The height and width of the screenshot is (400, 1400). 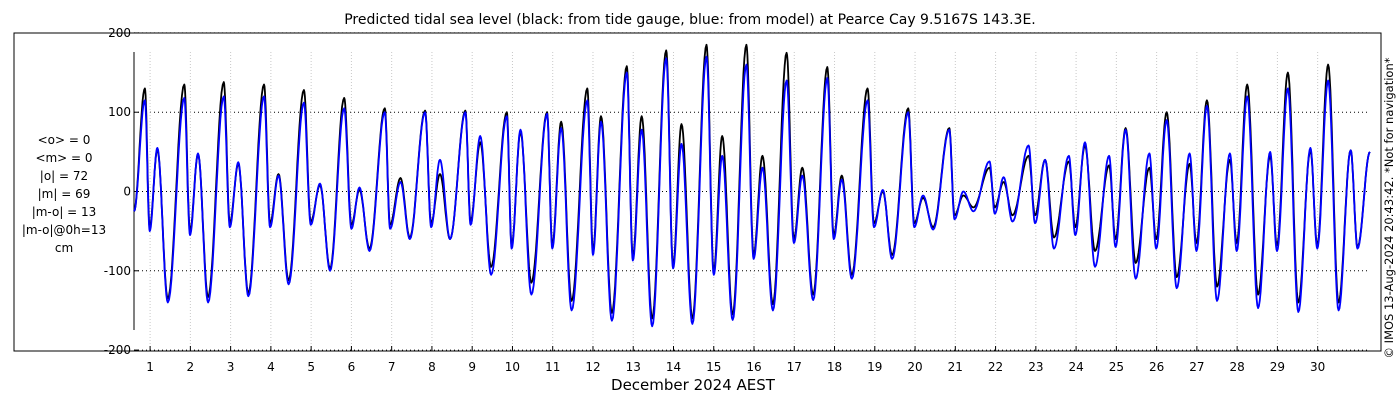 I want to click on x-tick-label: 16, so click(x=753, y=367).